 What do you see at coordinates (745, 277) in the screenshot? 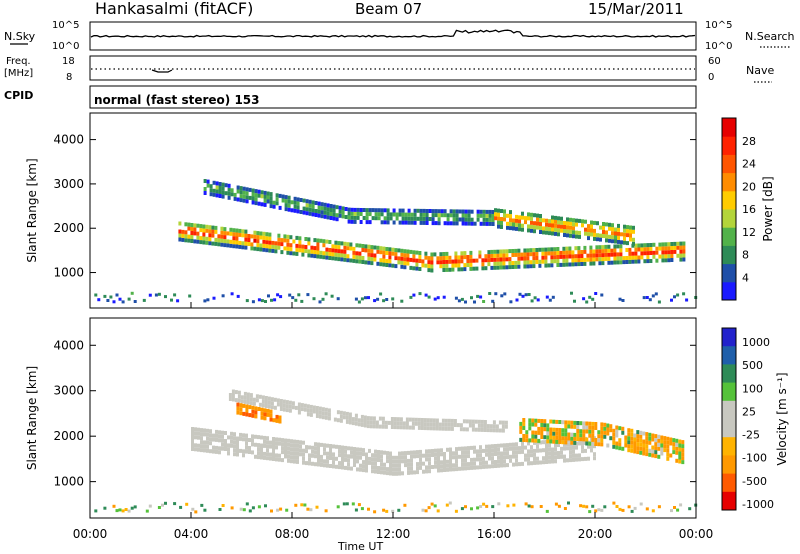
I see `colorbar-tick-label: 4` at bounding box center [745, 277].